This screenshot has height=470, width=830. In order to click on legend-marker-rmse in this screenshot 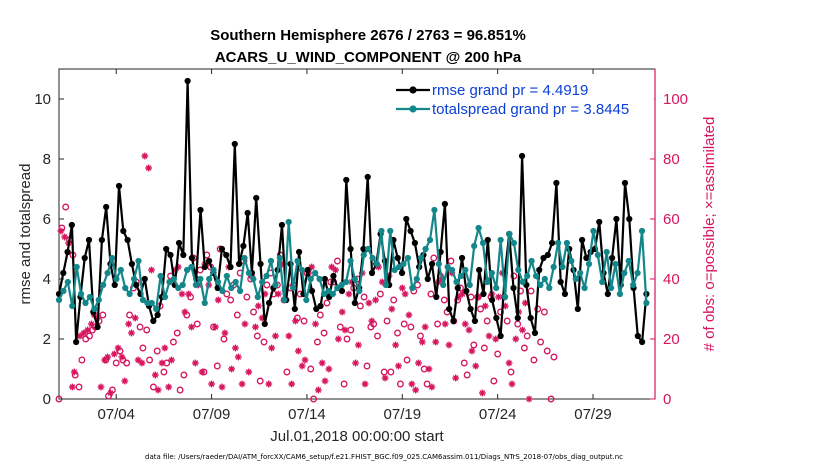, I will do `click(413, 90)`.